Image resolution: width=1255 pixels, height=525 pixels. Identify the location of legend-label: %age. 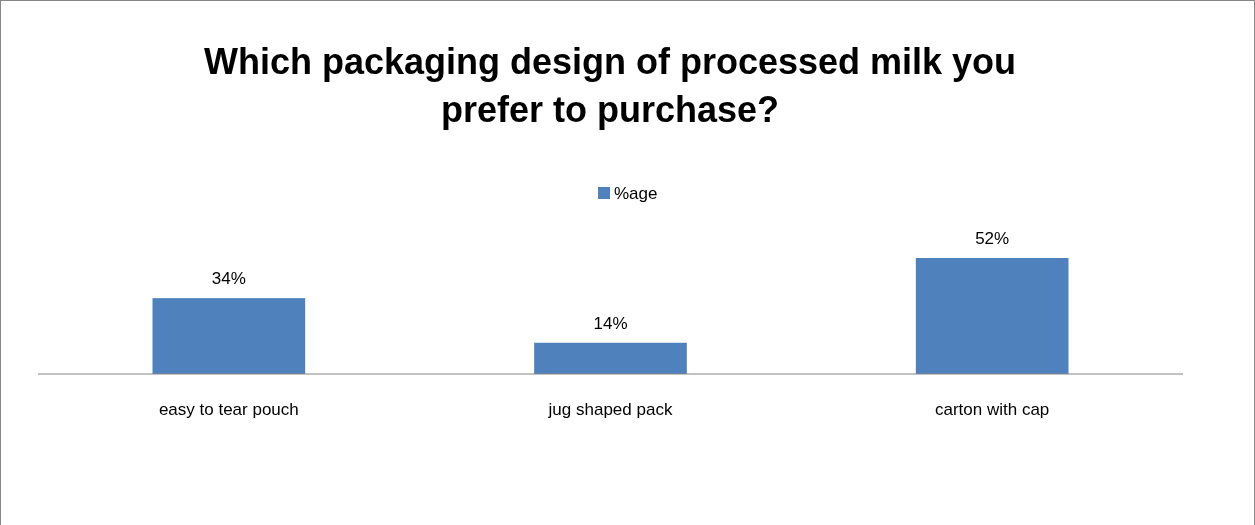
(636, 193).